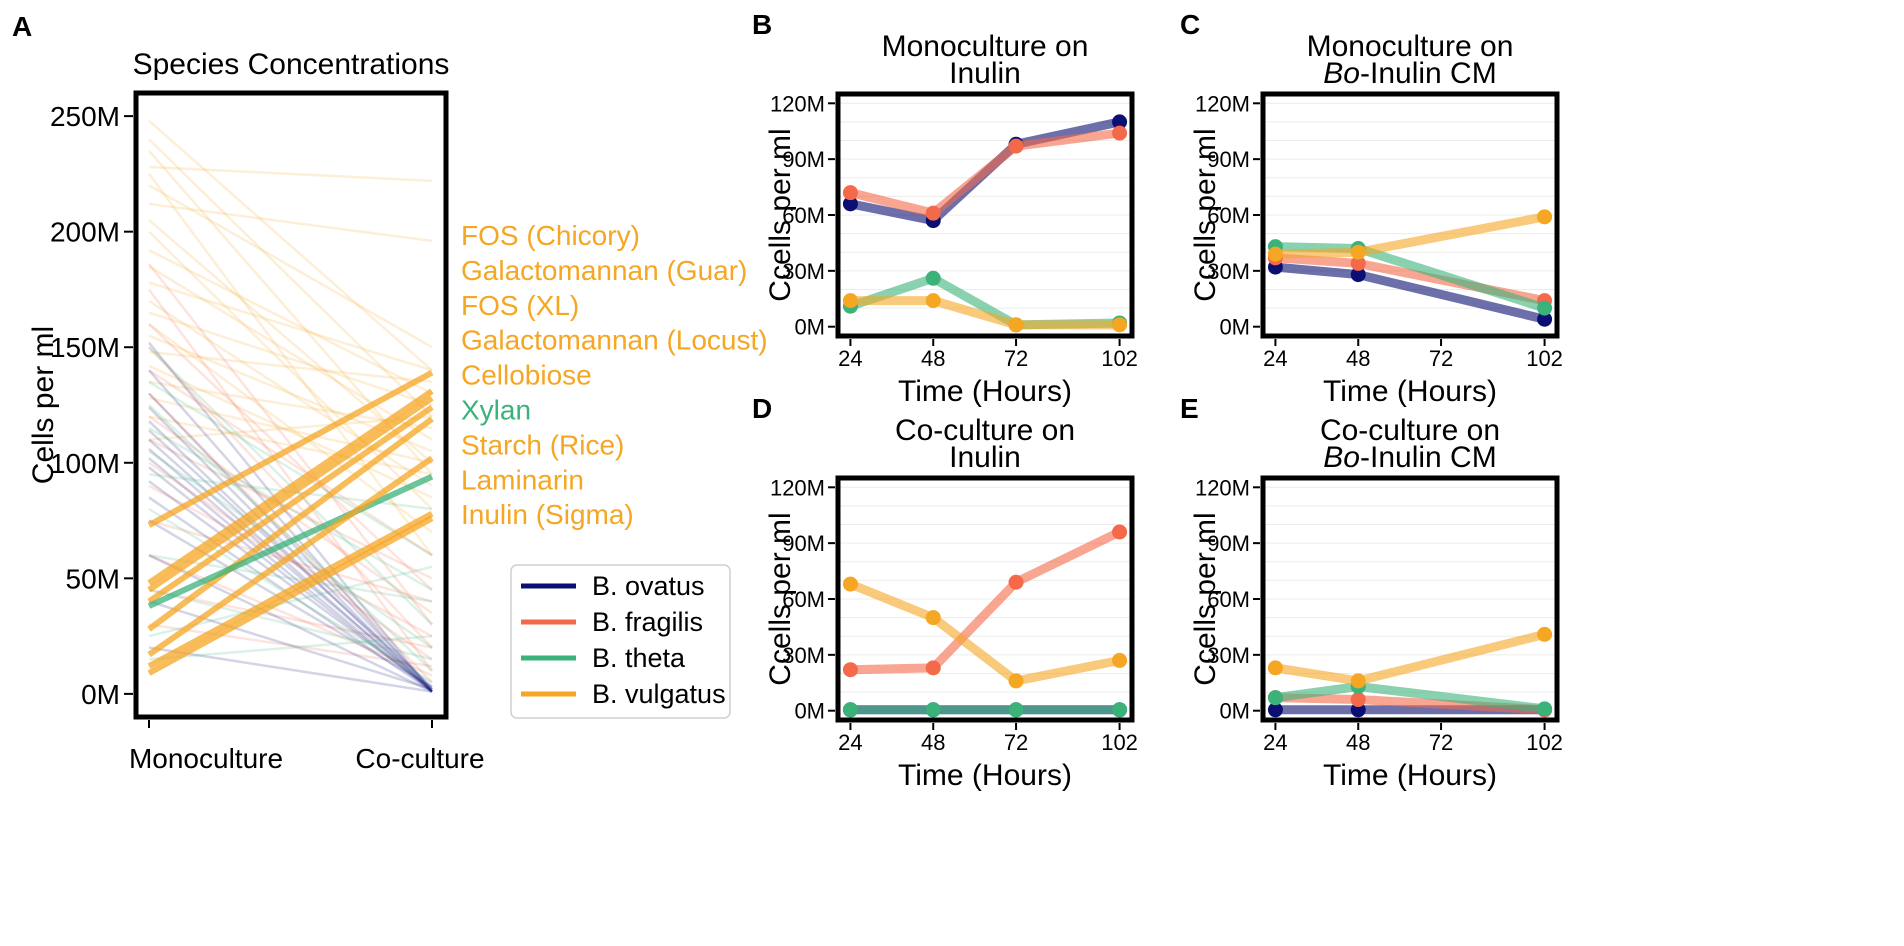  I want to click on chart-title-line2: Inulin, so click(985, 457).